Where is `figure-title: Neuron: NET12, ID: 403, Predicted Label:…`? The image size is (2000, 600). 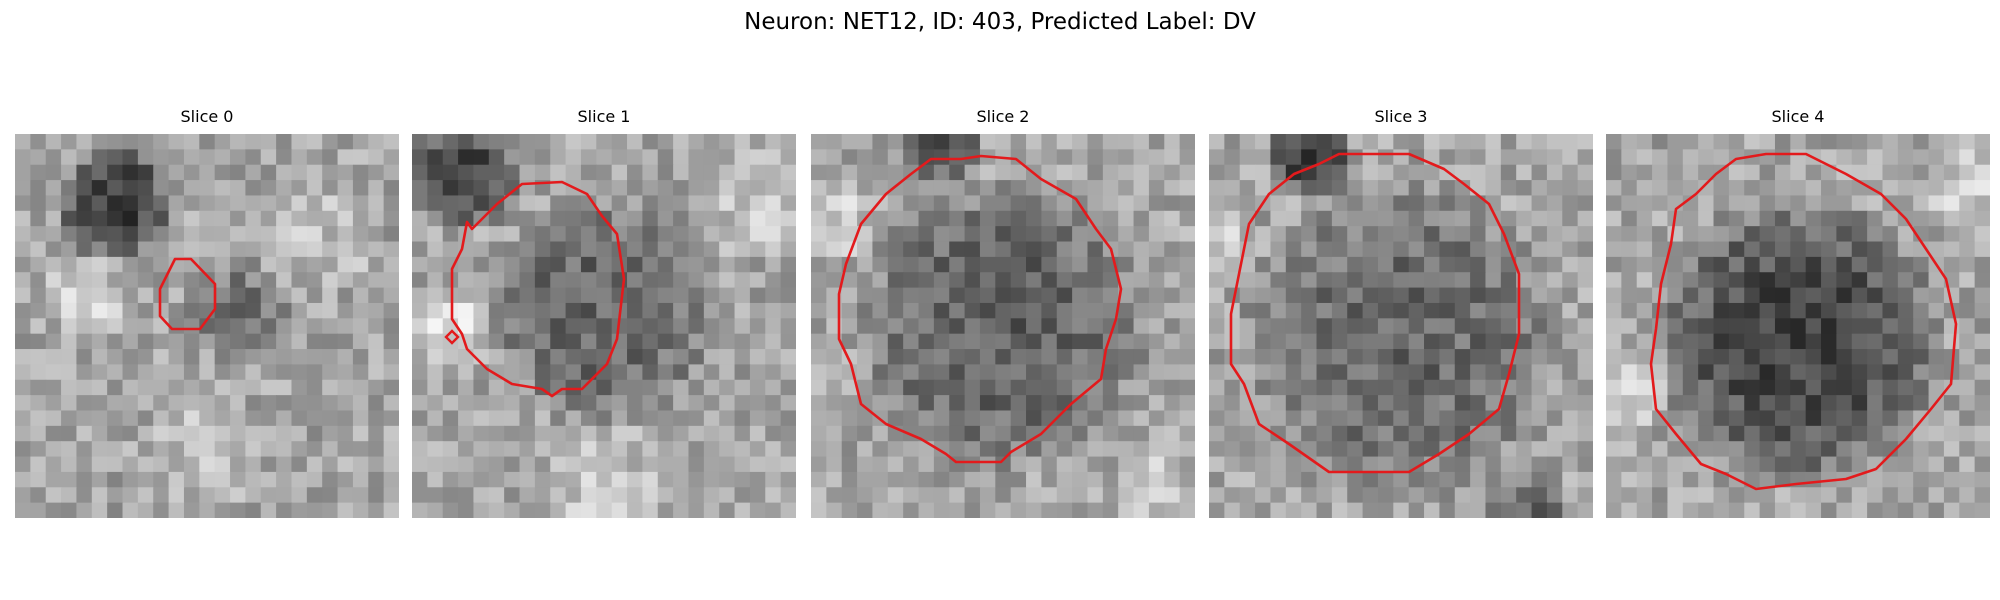
figure-title: Neuron: NET12, ID: 403, Predicted Label:… is located at coordinates (1000, 22).